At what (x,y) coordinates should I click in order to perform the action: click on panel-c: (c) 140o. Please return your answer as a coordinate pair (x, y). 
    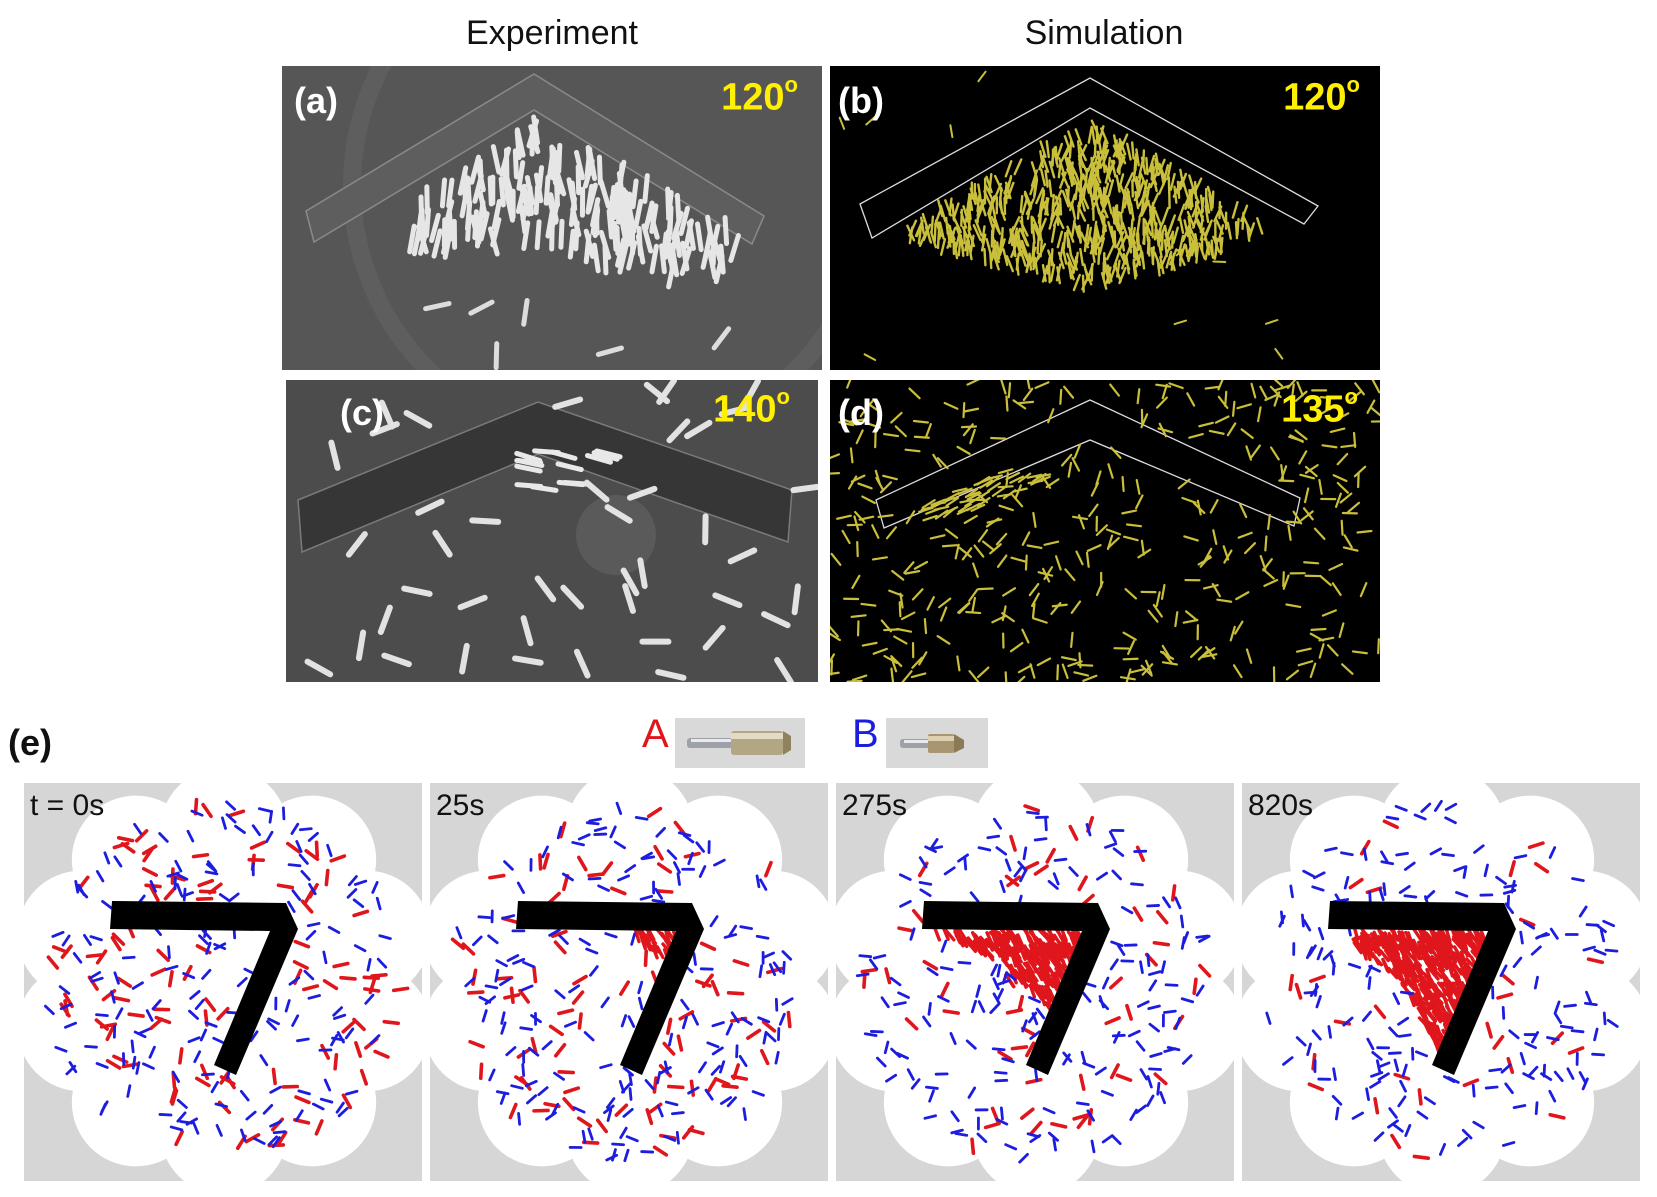
    Looking at the image, I should click on (552, 531).